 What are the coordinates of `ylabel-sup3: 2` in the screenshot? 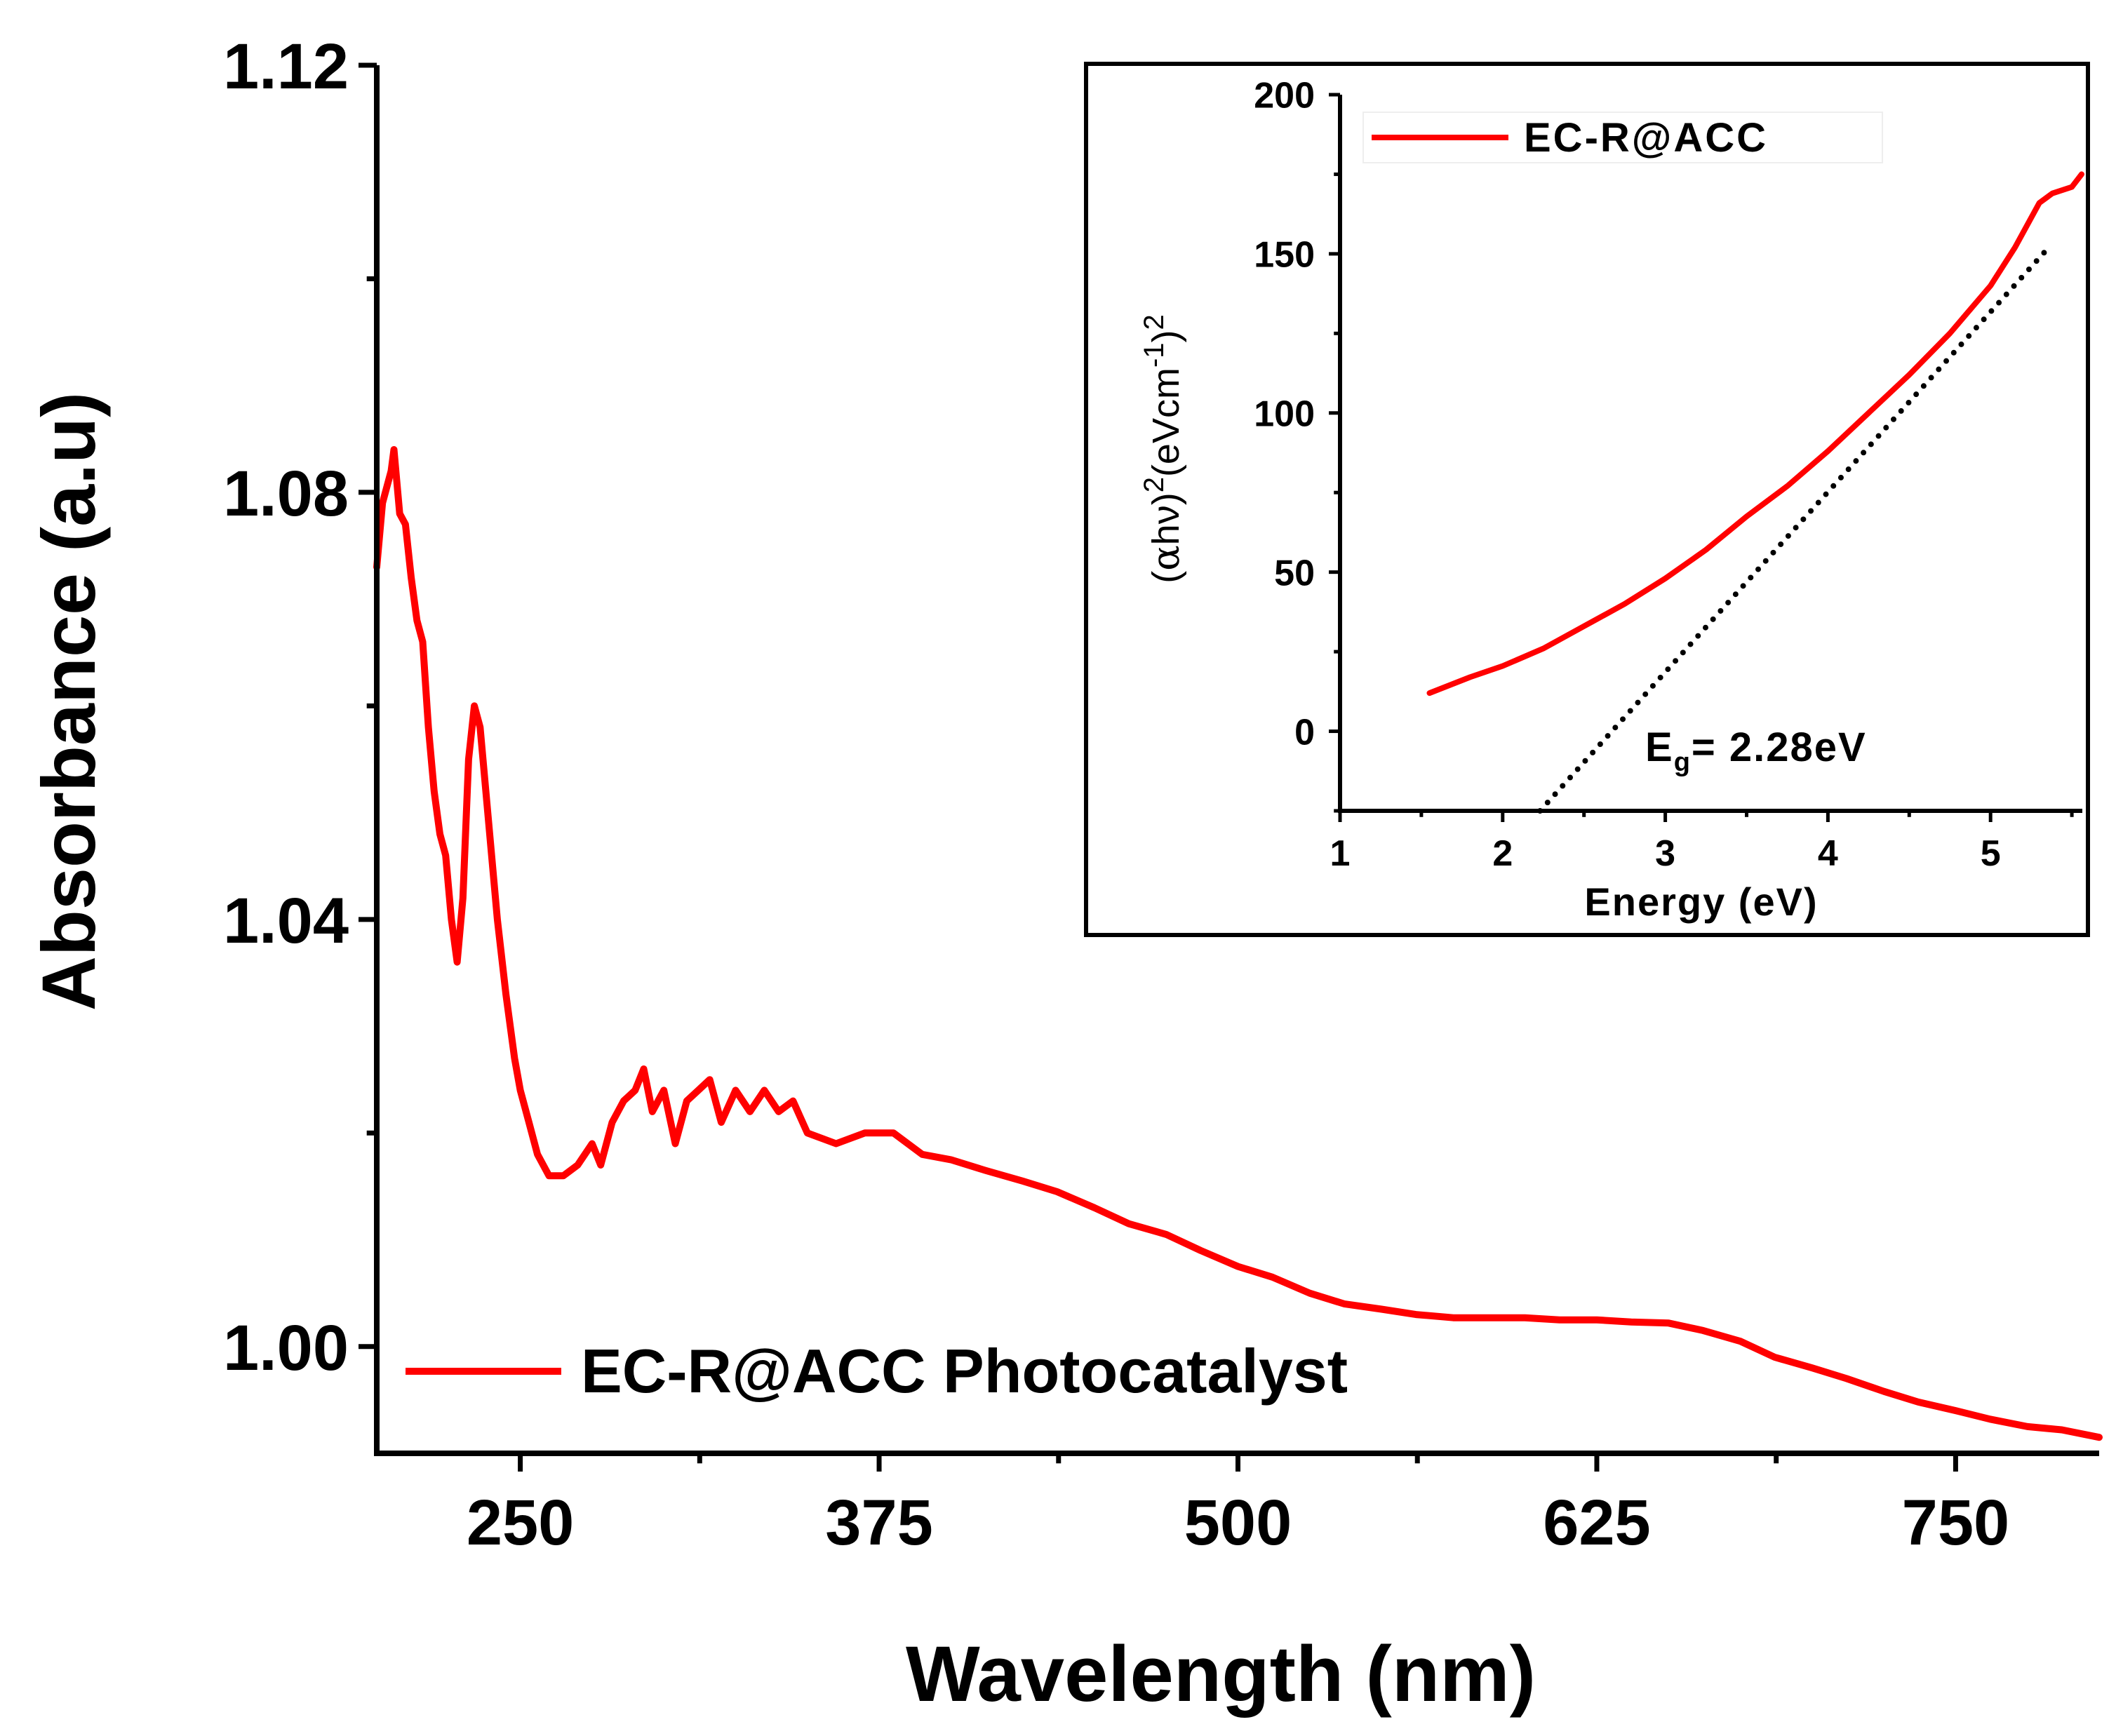 It's located at (1154, 322).